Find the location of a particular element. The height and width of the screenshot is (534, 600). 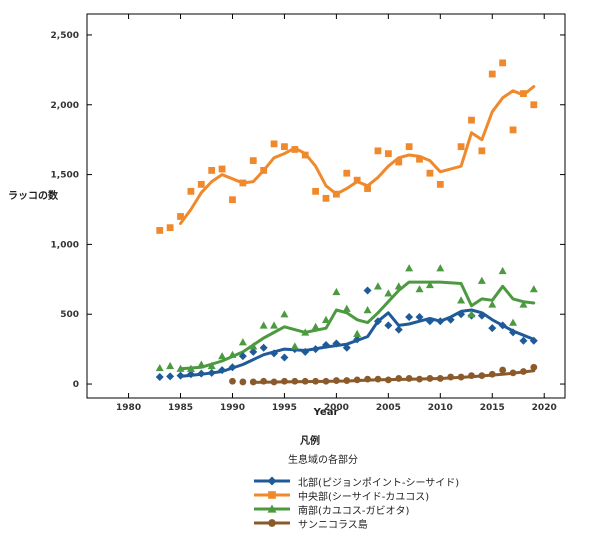

x-tick-label: 1980 is located at coordinates (128, 408).